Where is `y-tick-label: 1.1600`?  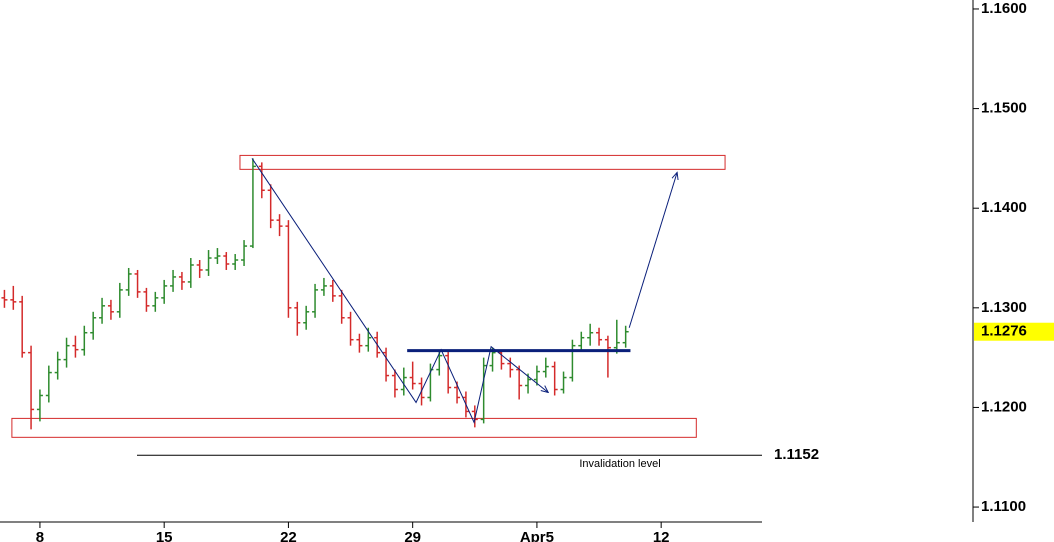 y-tick-label: 1.1600 is located at coordinates (1004, 8).